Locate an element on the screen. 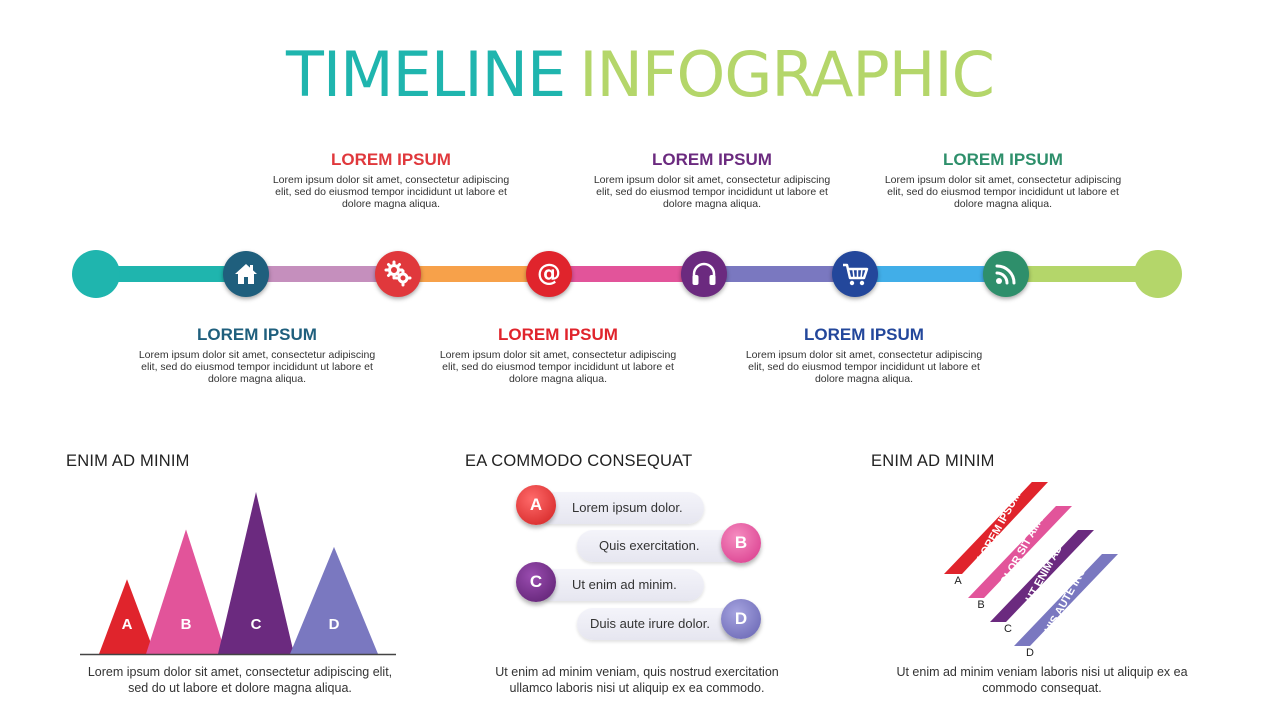 This screenshot has width=1280, height=720. home-icon is located at coordinates (246, 274).